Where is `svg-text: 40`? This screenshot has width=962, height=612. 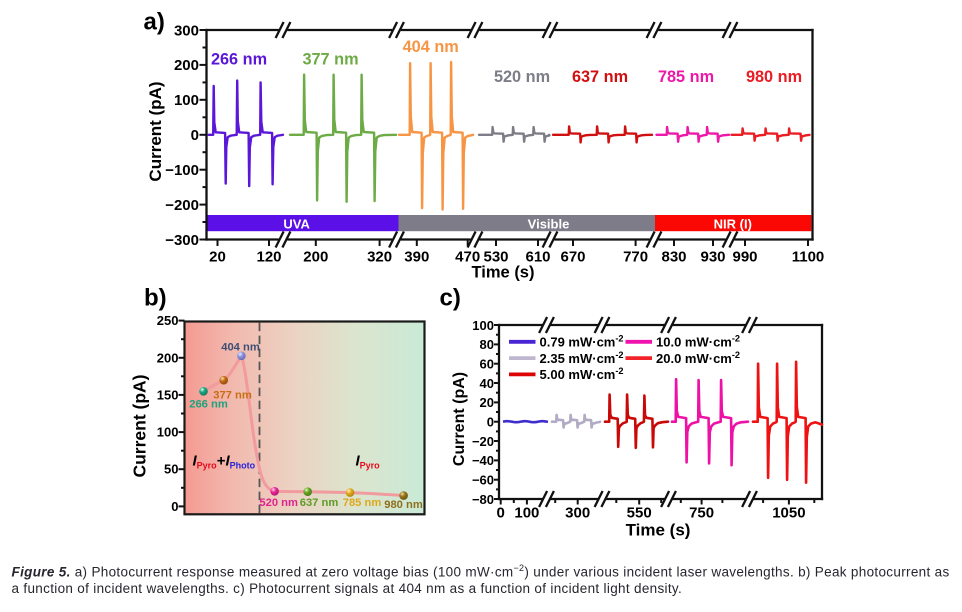 svg-text: 40 is located at coordinates (487, 383).